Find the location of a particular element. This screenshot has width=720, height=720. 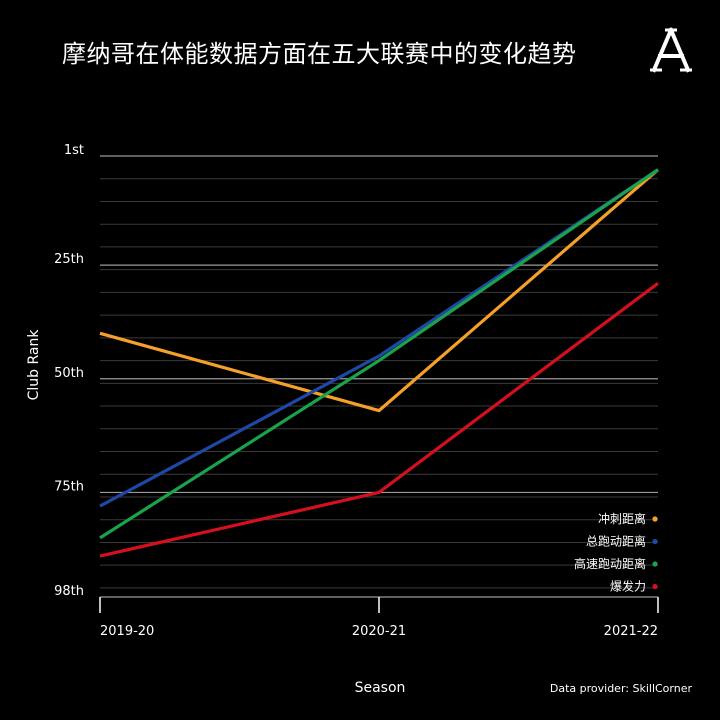

y-tick-label: 1st is located at coordinates (74, 150).